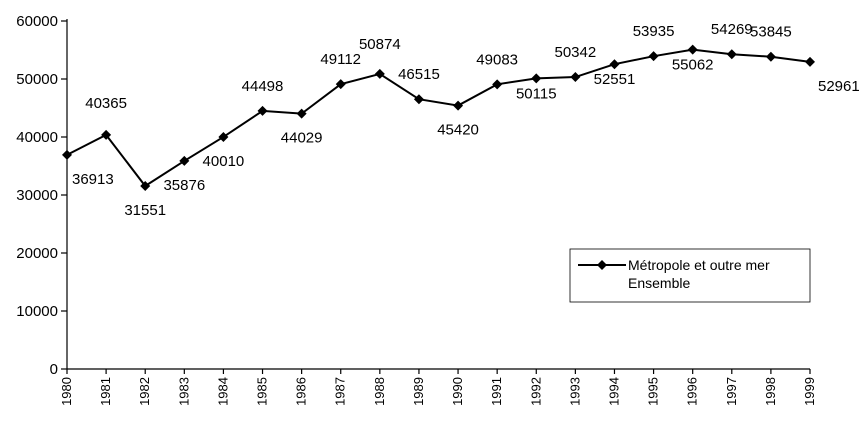 This screenshot has height=421, width=864. I want to click on x-tick-label: 1992, so click(535, 391).